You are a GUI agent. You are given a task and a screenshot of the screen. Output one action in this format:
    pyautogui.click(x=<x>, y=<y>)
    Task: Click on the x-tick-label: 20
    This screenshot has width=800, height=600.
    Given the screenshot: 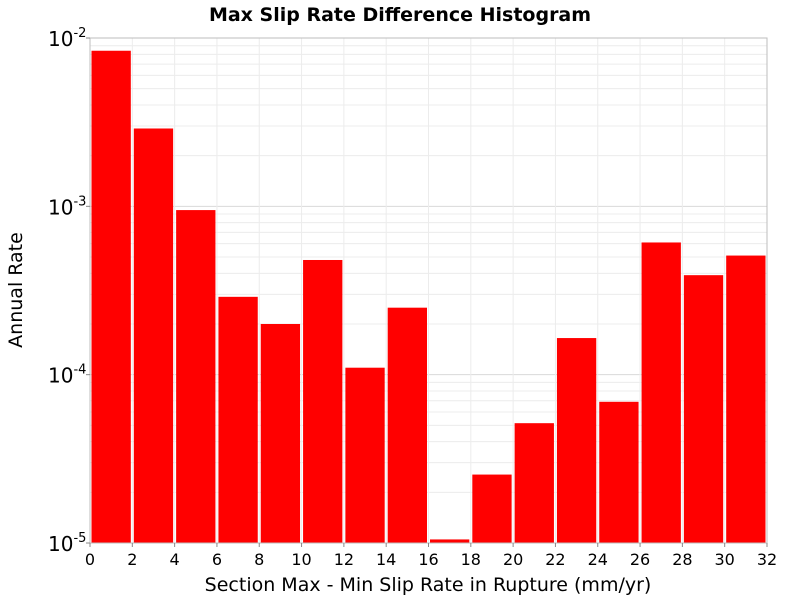 What is the action you would take?
    pyautogui.click(x=513, y=559)
    